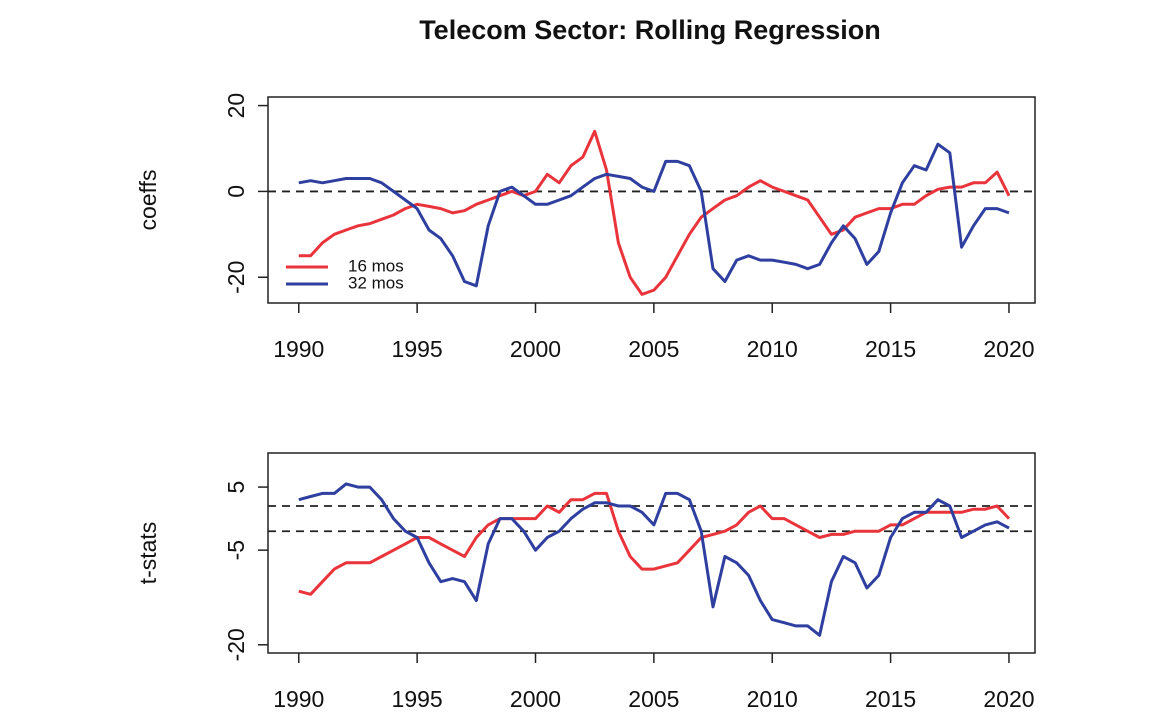 The image size is (1165, 723). Describe the element at coordinates (148, 200) in the screenshot. I see `y-axis-title: coeffs` at that location.